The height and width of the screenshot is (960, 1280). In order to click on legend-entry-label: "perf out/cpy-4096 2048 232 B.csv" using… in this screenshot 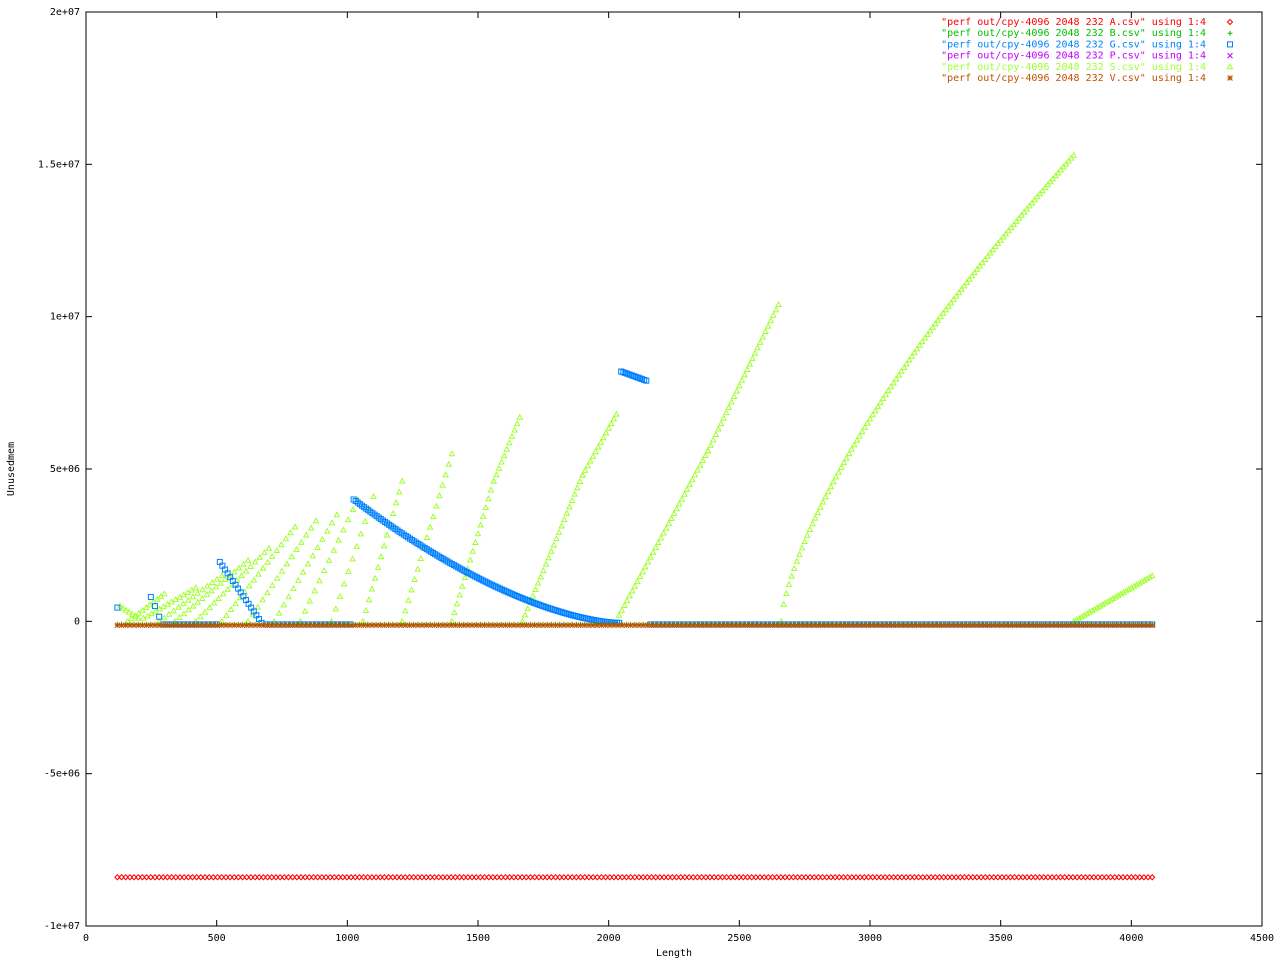, I will do `click(1073, 33)`.